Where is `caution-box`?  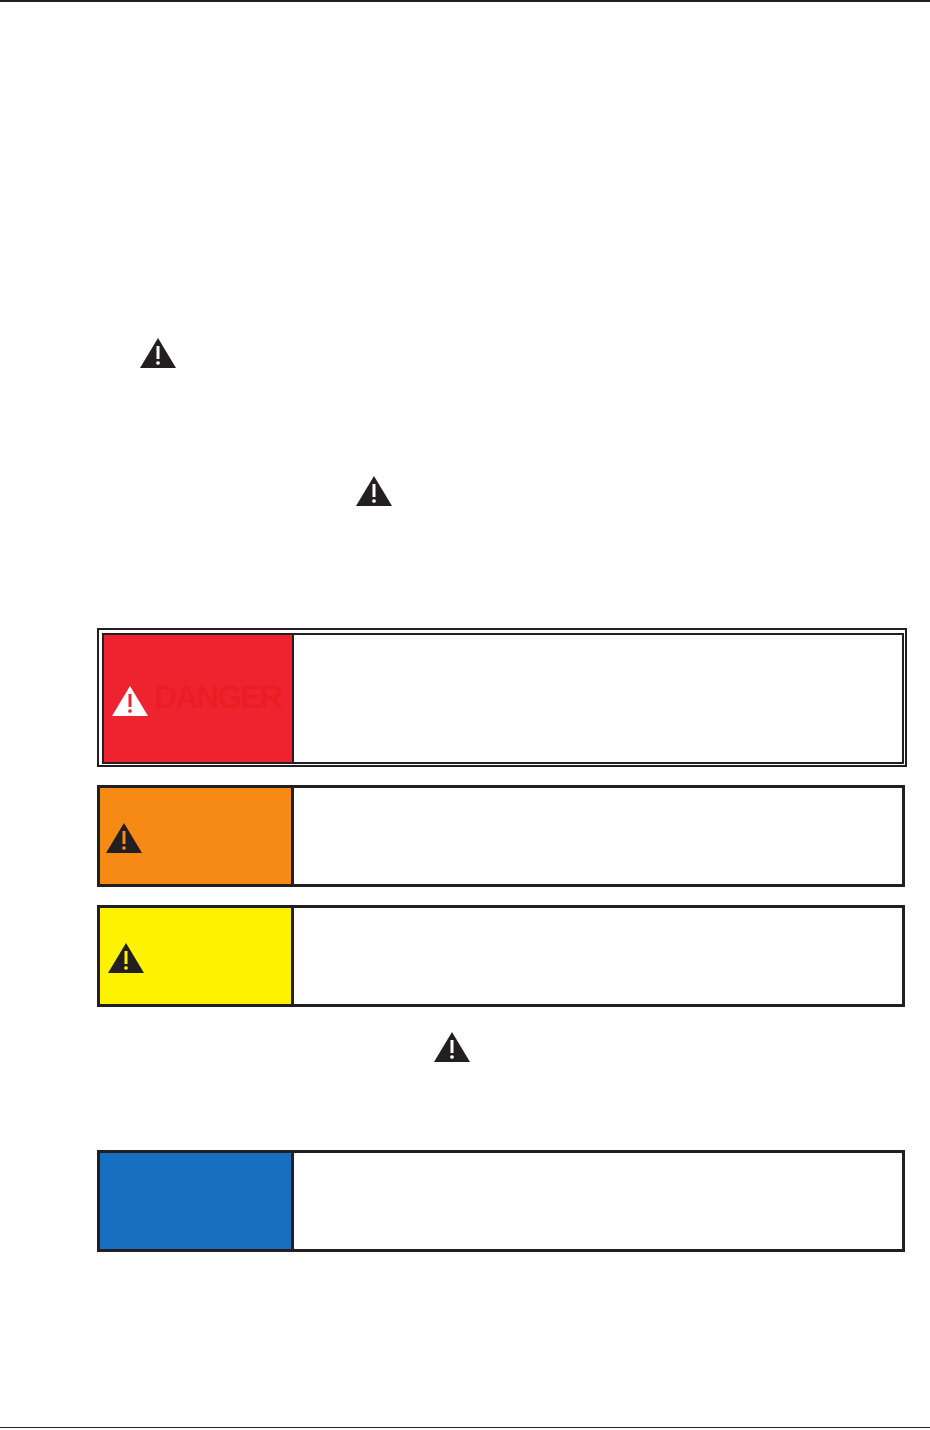
caution-box is located at coordinates (501, 956).